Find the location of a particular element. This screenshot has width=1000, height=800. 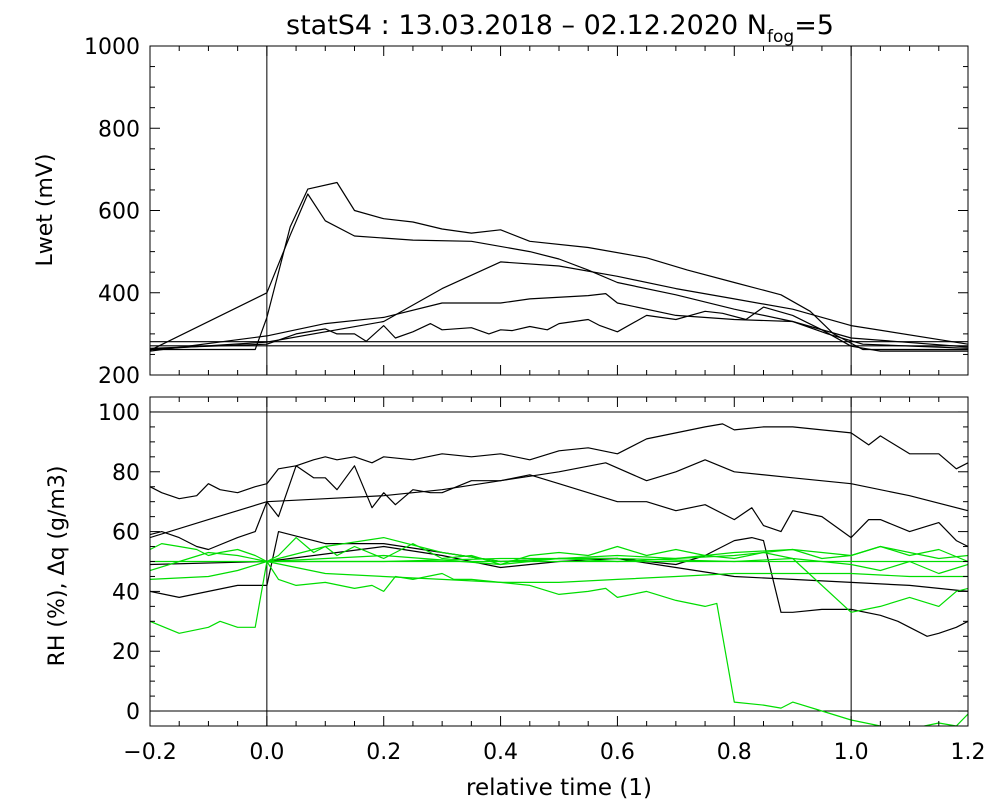

bottom-y-axis-label: RH (%), Δq (g/m3) is located at coordinates (57, 566).